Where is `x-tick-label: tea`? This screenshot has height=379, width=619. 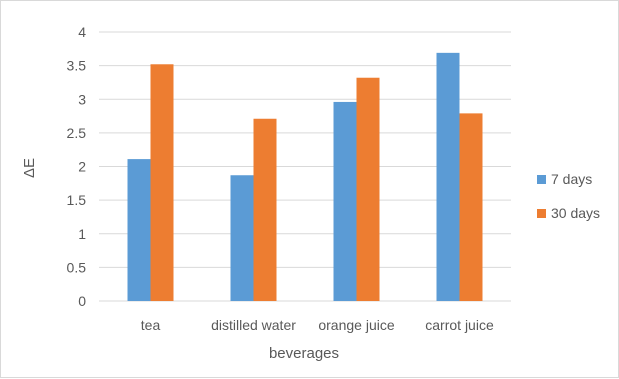
x-tick-label: tea is located at coordinates (151, 325).